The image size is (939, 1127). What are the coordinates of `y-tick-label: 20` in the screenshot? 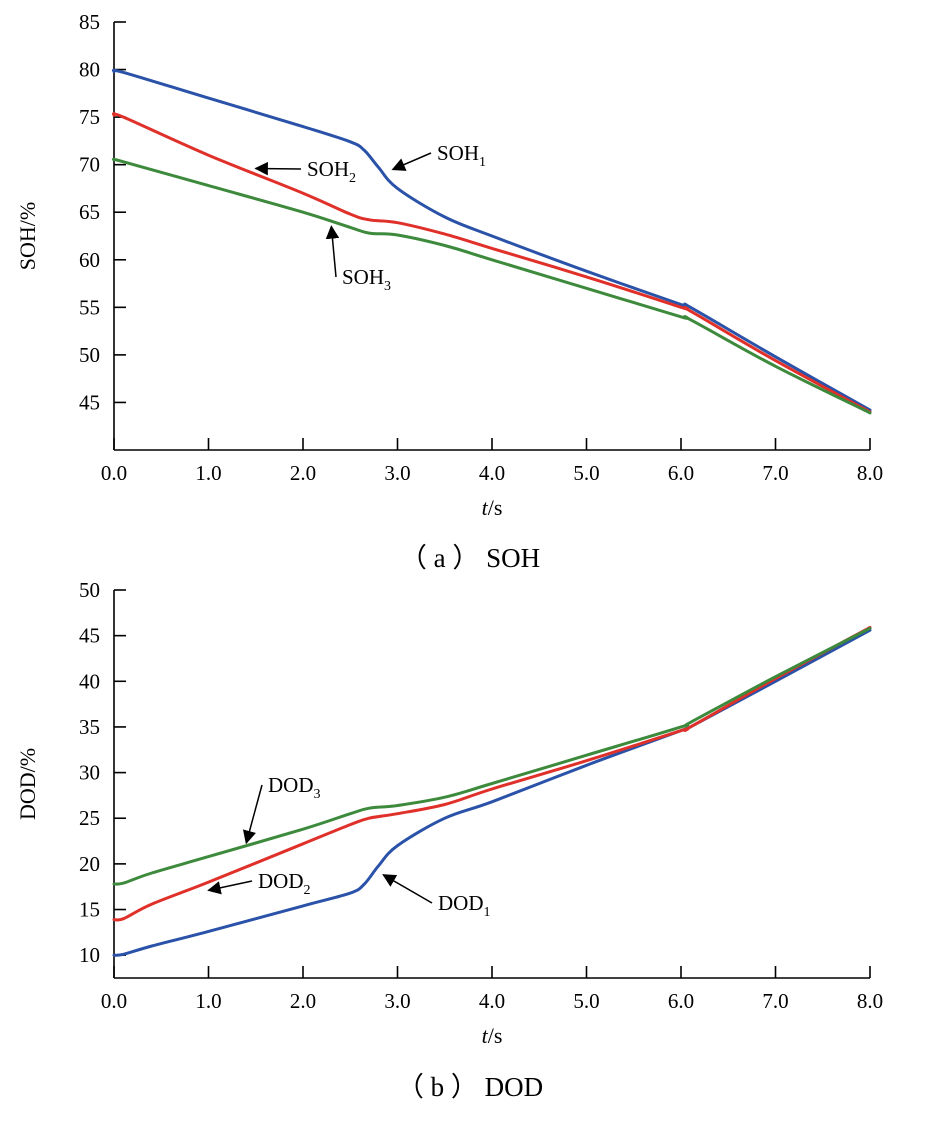 It's located at (89, 864).